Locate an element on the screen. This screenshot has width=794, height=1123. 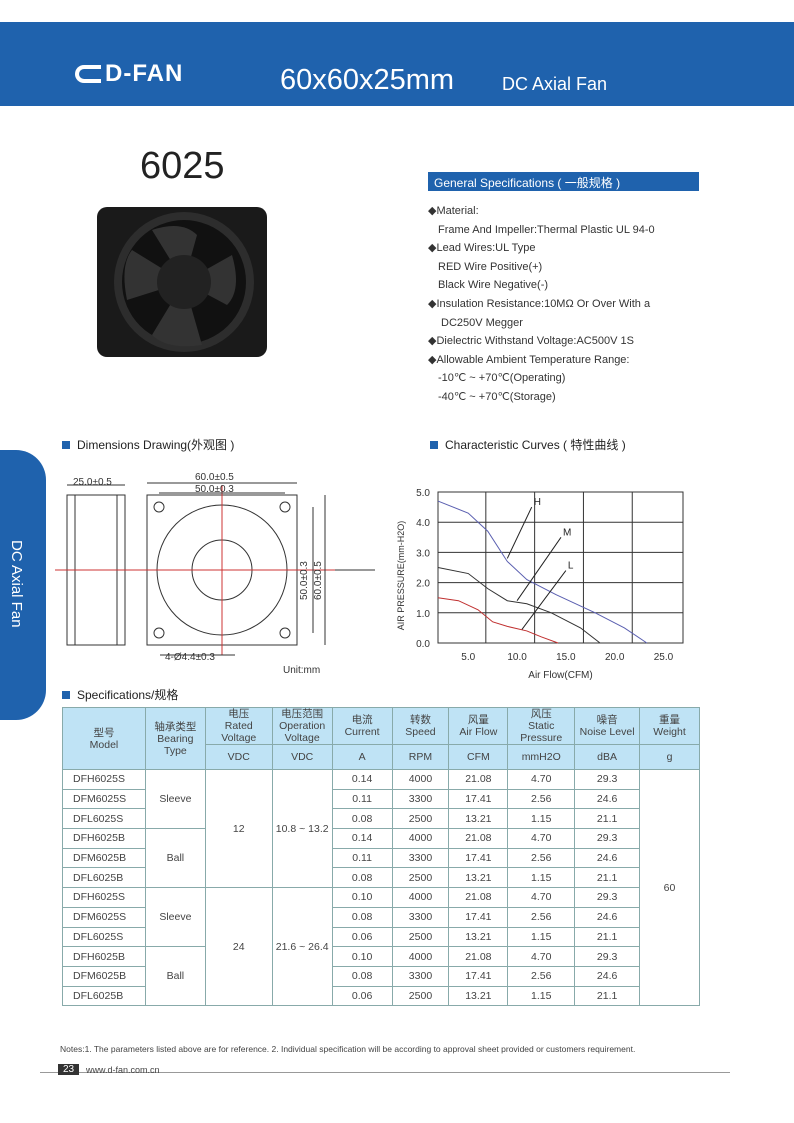
column-header: 噪音 Noise Level is located at coordinates (607, 726).